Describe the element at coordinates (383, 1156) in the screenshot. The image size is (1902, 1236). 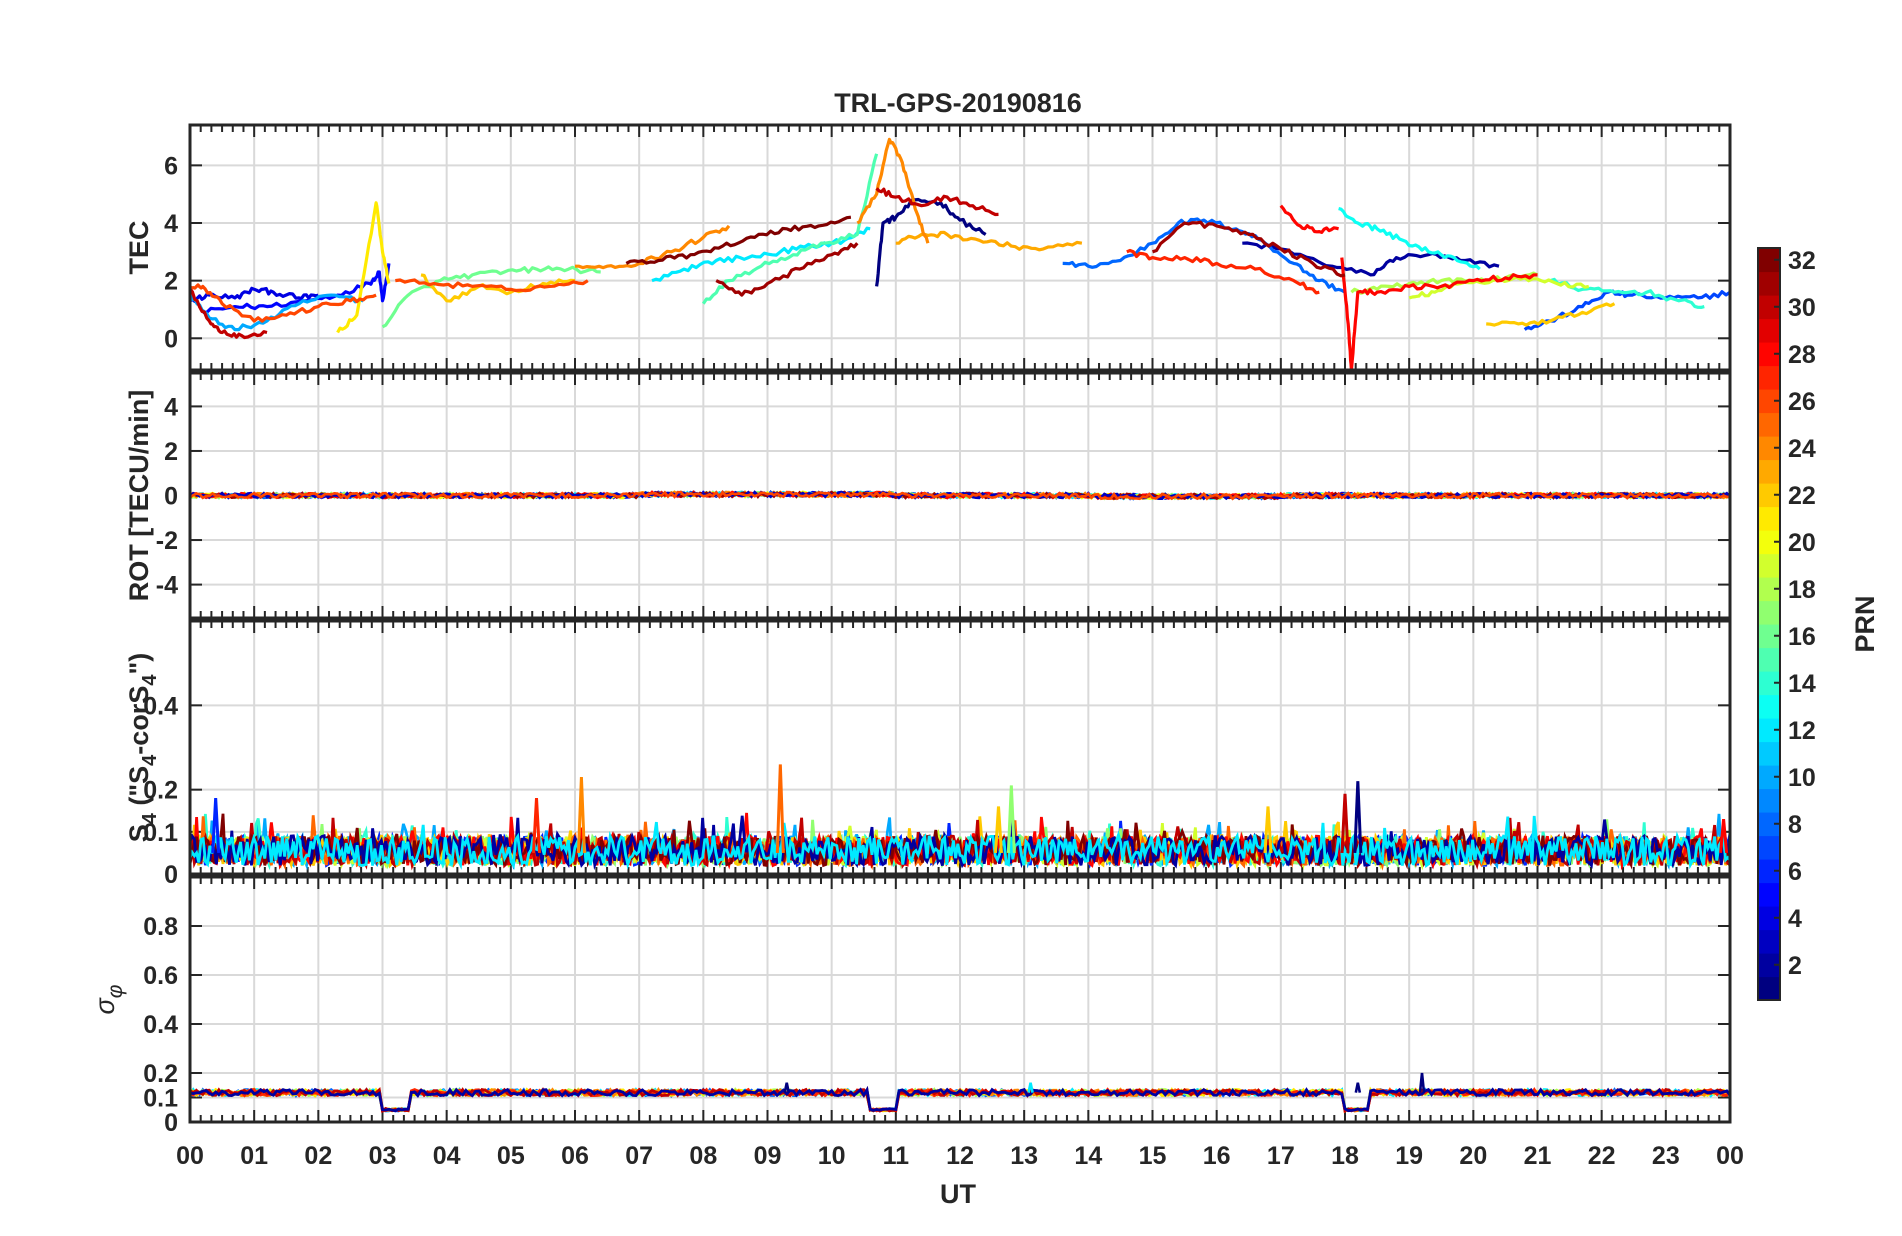
I see `x-tick-label: 03` at that location.